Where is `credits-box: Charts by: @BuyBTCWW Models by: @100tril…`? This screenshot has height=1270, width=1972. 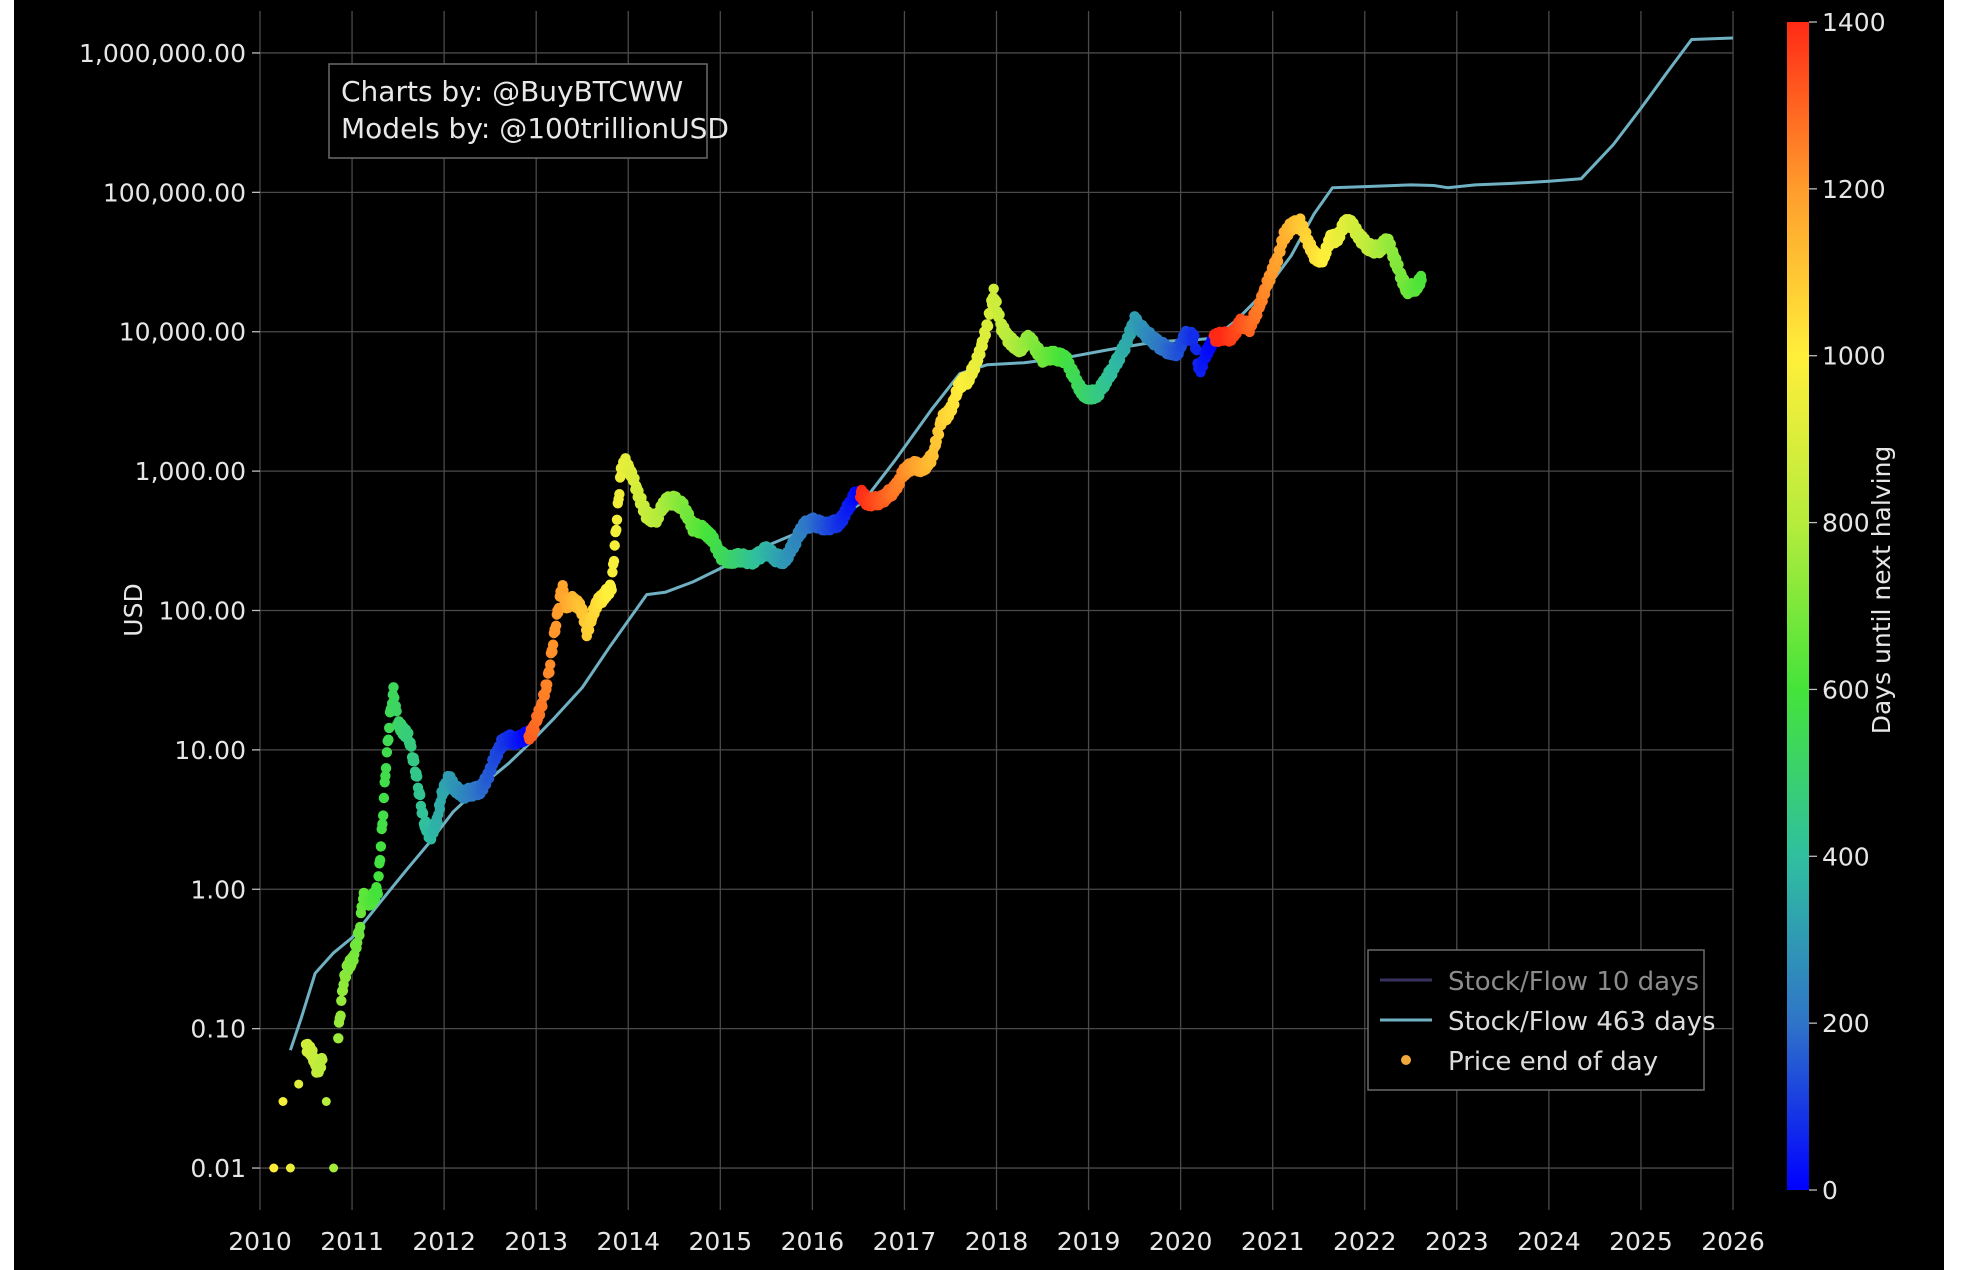 credits-box: Charts by: @BuyBTCWW Models by: @100tril… is located at coordinates (528, 111).